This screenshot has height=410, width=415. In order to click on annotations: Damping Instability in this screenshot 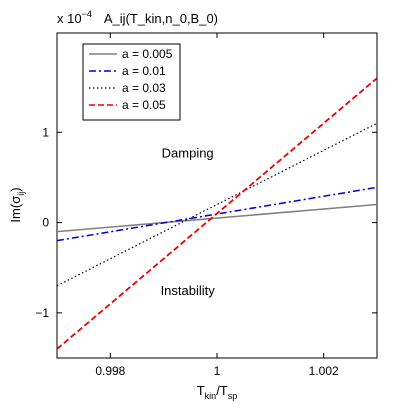, I will do `click(188, 222)`.